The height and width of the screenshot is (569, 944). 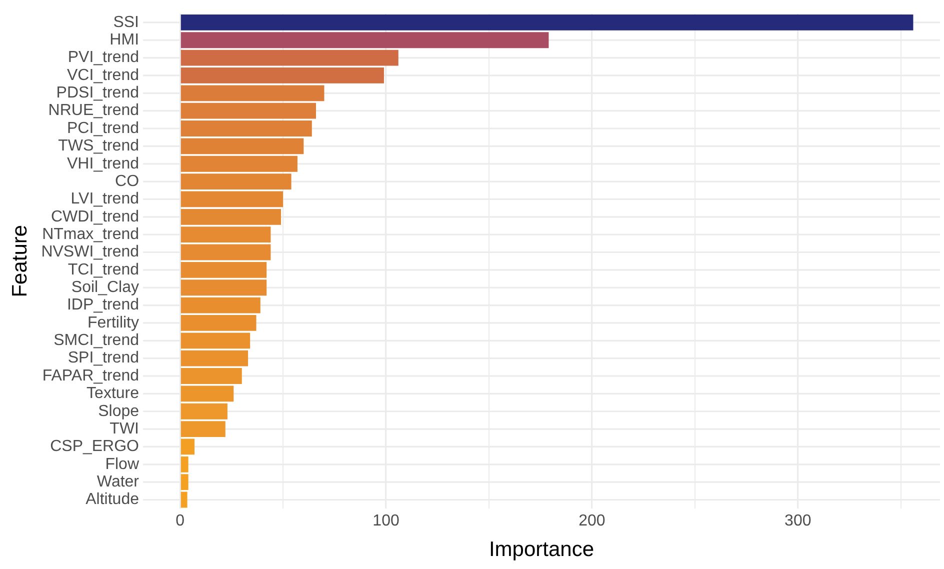 What do you see at coordinates (90, 252) in the screenshot?
I see `y-tick-label: NVSWI_trend` at bounding box center [90, 252].